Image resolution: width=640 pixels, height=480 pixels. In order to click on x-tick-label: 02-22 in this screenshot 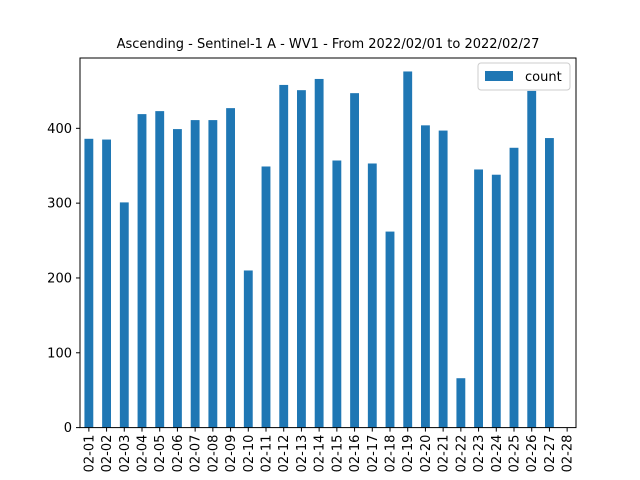, I will do `click(461, 454)`.